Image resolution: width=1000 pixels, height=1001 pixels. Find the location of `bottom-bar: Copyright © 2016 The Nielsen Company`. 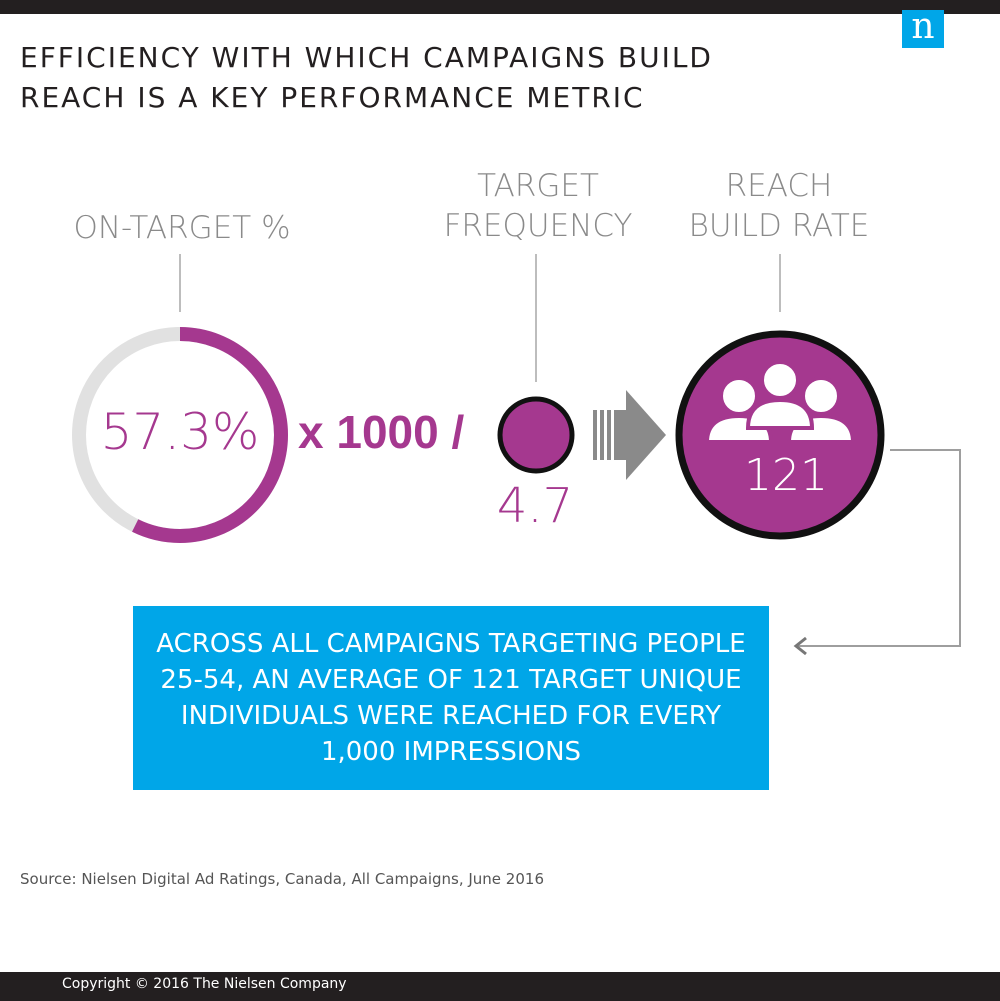

bottom-bar: Copyright © 2016 The Nielsen Company is located at coordinates (500, 986).